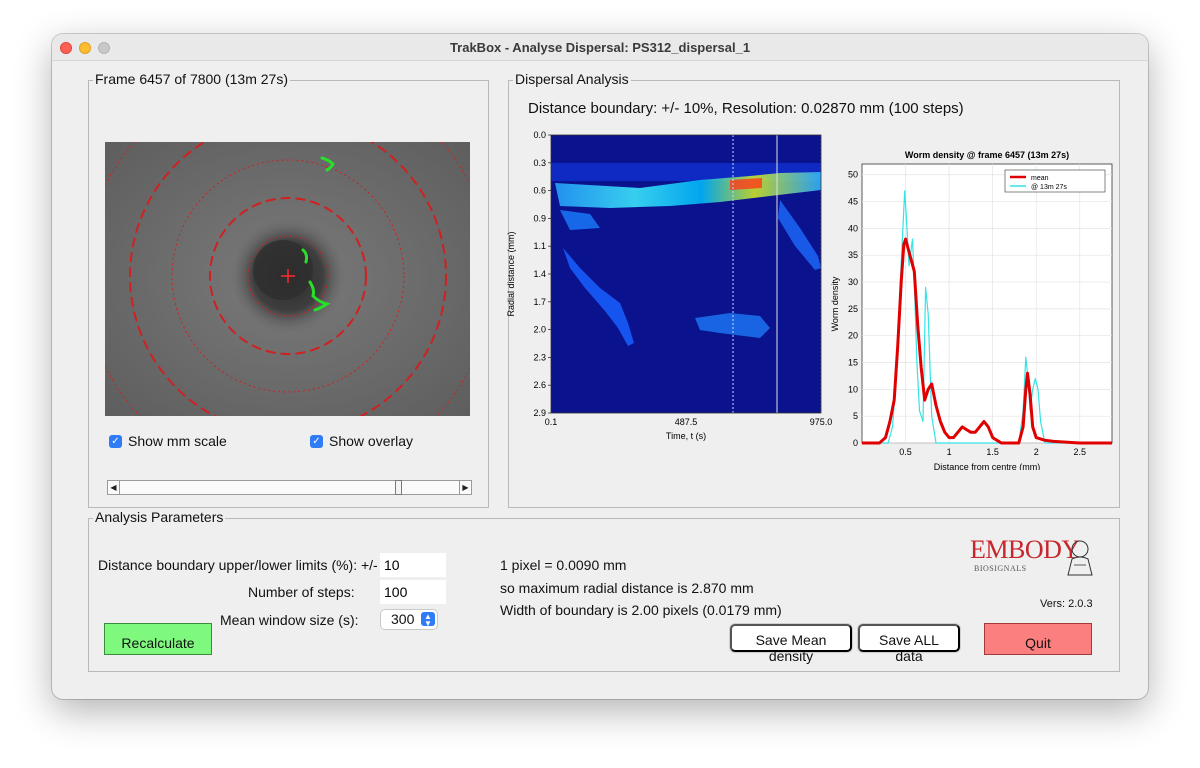 This screenshot has width=1200, height=768. What do you see at coordinates (746, 184) in the screenshot?
I see `heatmap-hotspot` at bounding box center [746, 184].